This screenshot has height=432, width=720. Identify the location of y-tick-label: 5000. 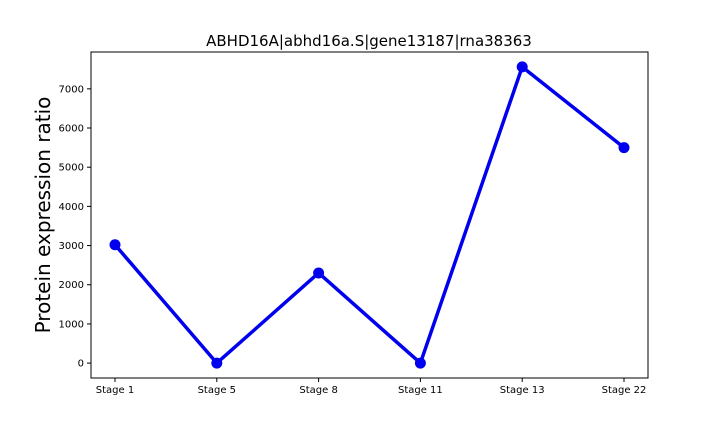
(71, 168).